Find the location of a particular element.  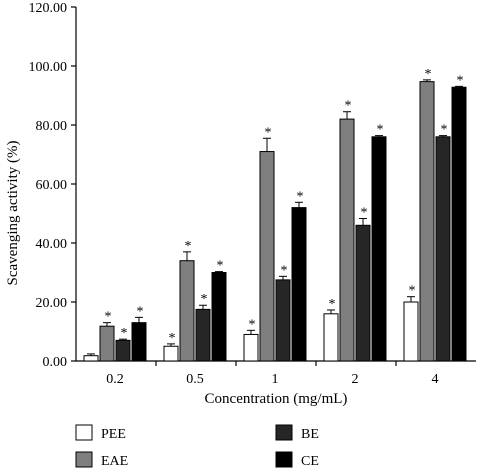

x-tick-label: 2 is located at coordinates (355, 379).